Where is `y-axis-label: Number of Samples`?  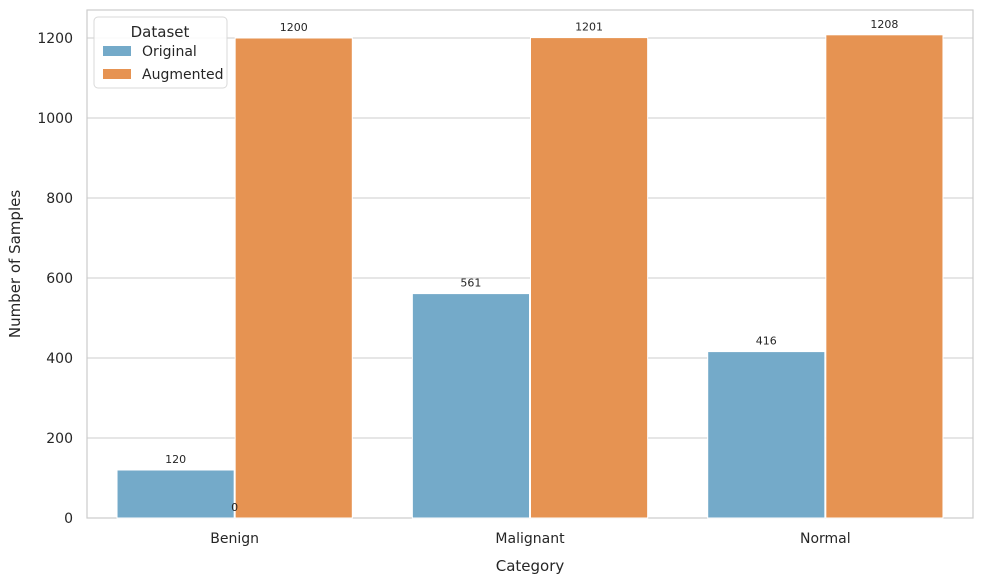
y-axis-label: Number of Samples is located at coordinates (15, 264).